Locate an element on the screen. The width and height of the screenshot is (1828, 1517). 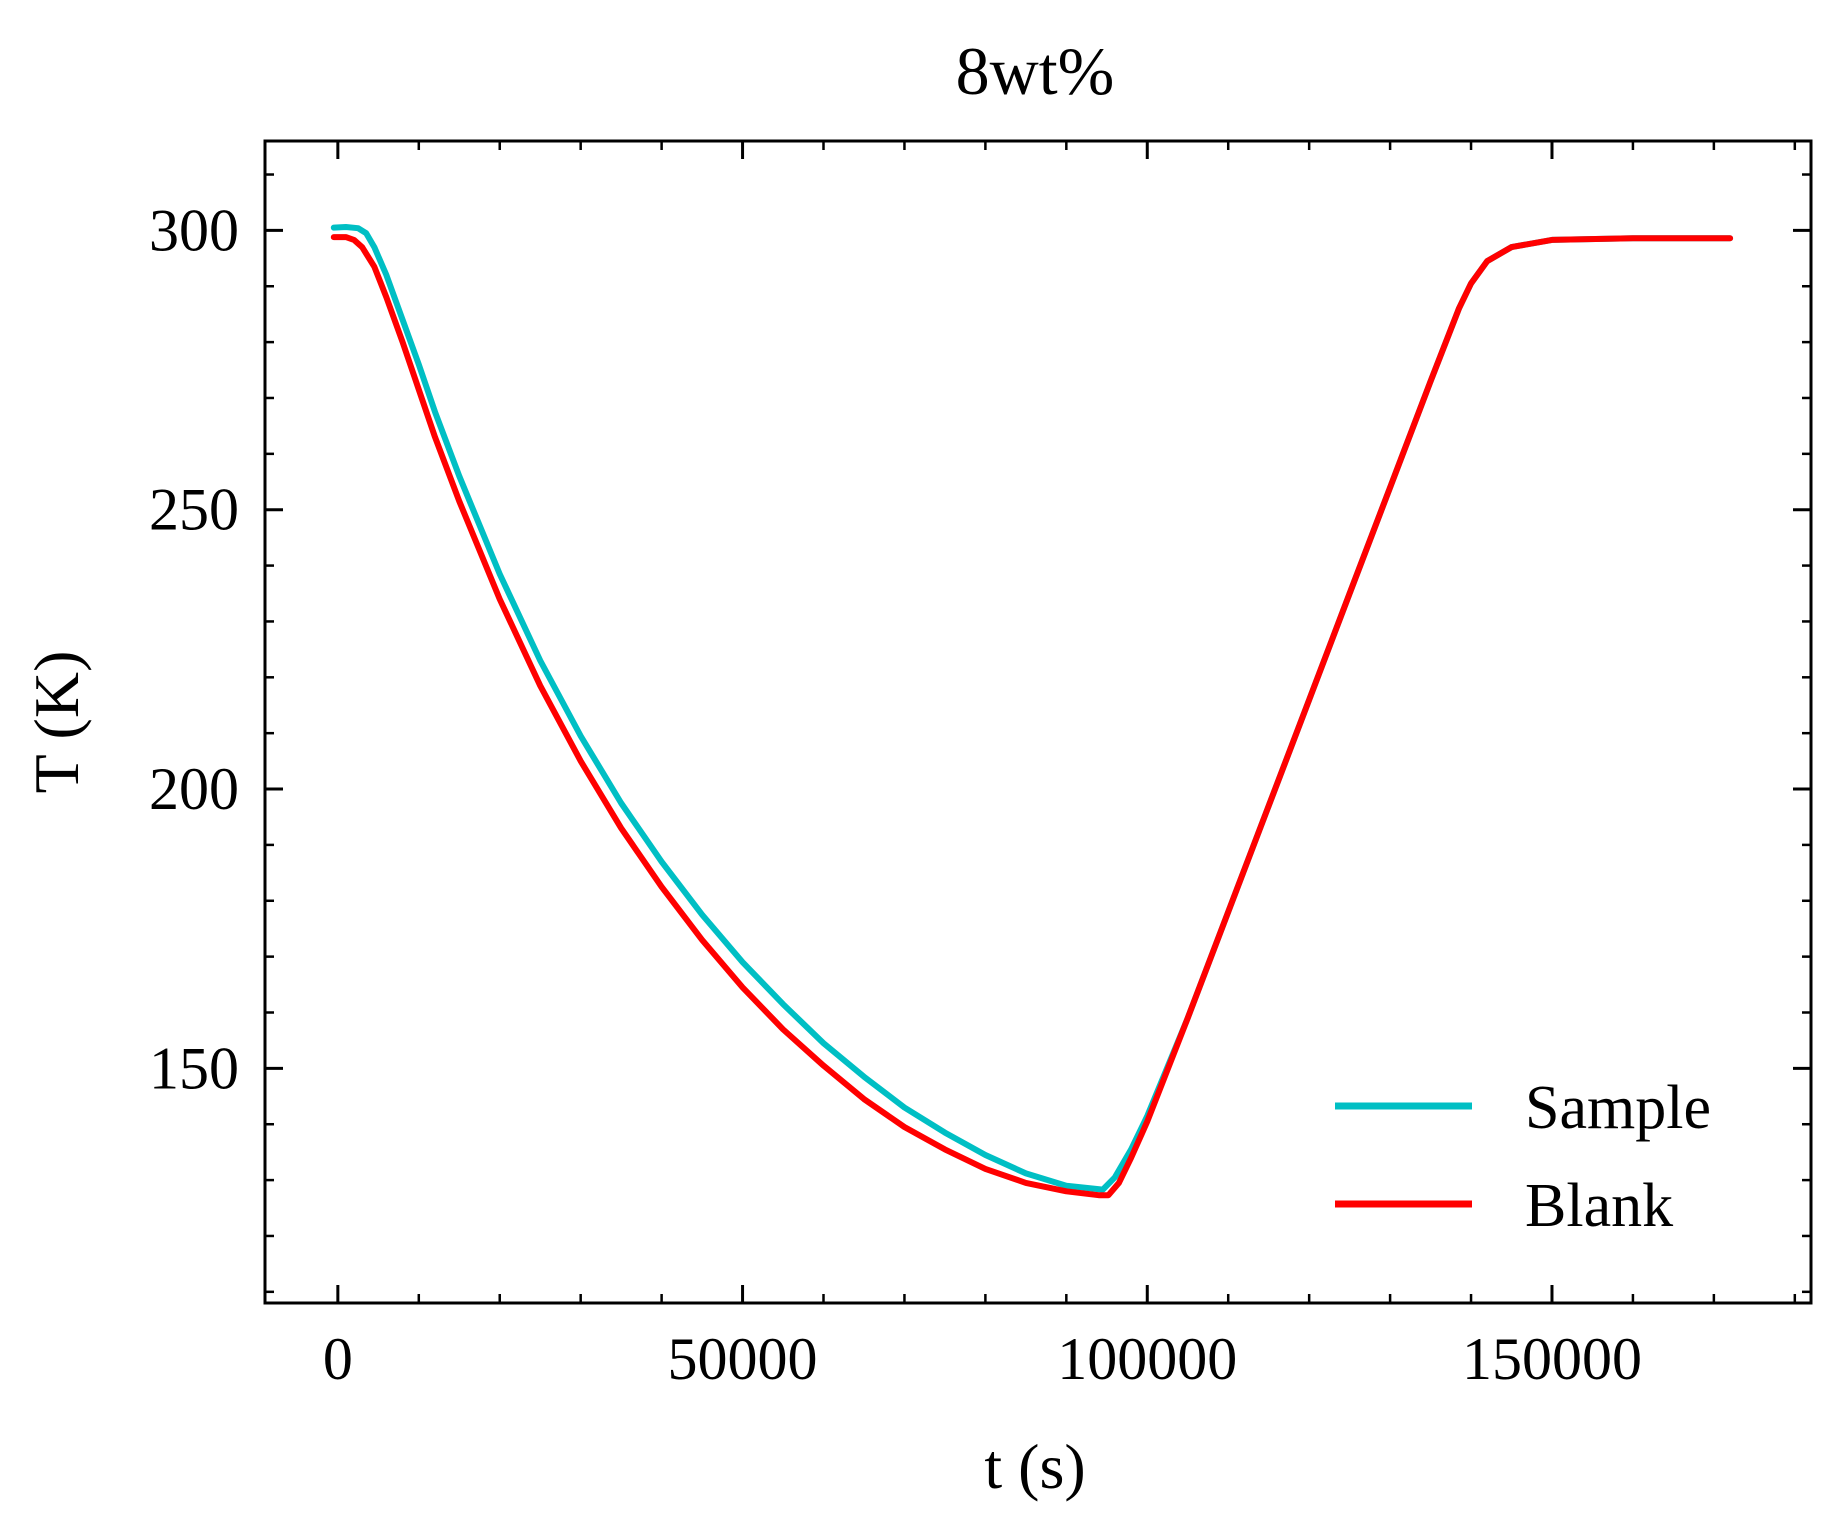
legend-label-sample: Sample is located at coordinates (1618, 1108).